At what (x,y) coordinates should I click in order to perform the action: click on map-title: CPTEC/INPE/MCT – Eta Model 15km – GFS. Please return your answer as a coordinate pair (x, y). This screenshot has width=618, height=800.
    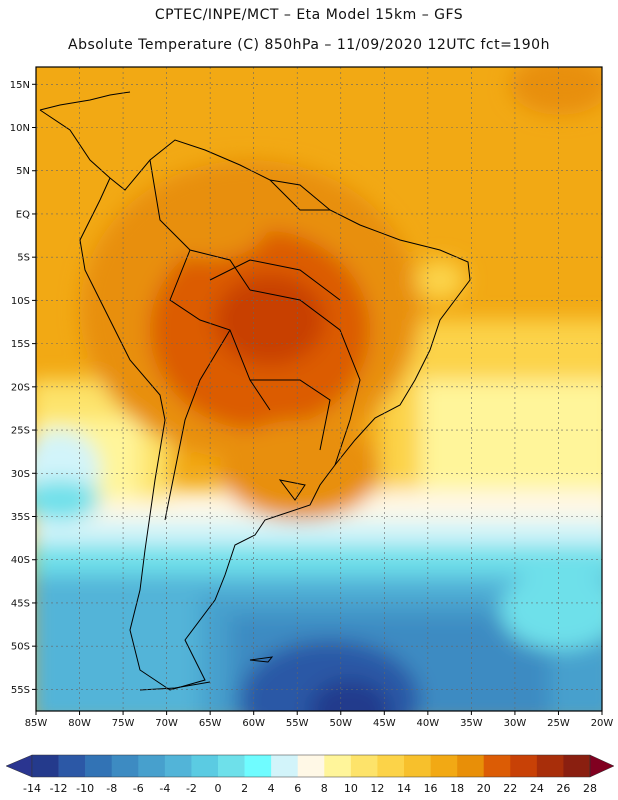
    Looking at the image, I should click on (309, 15).